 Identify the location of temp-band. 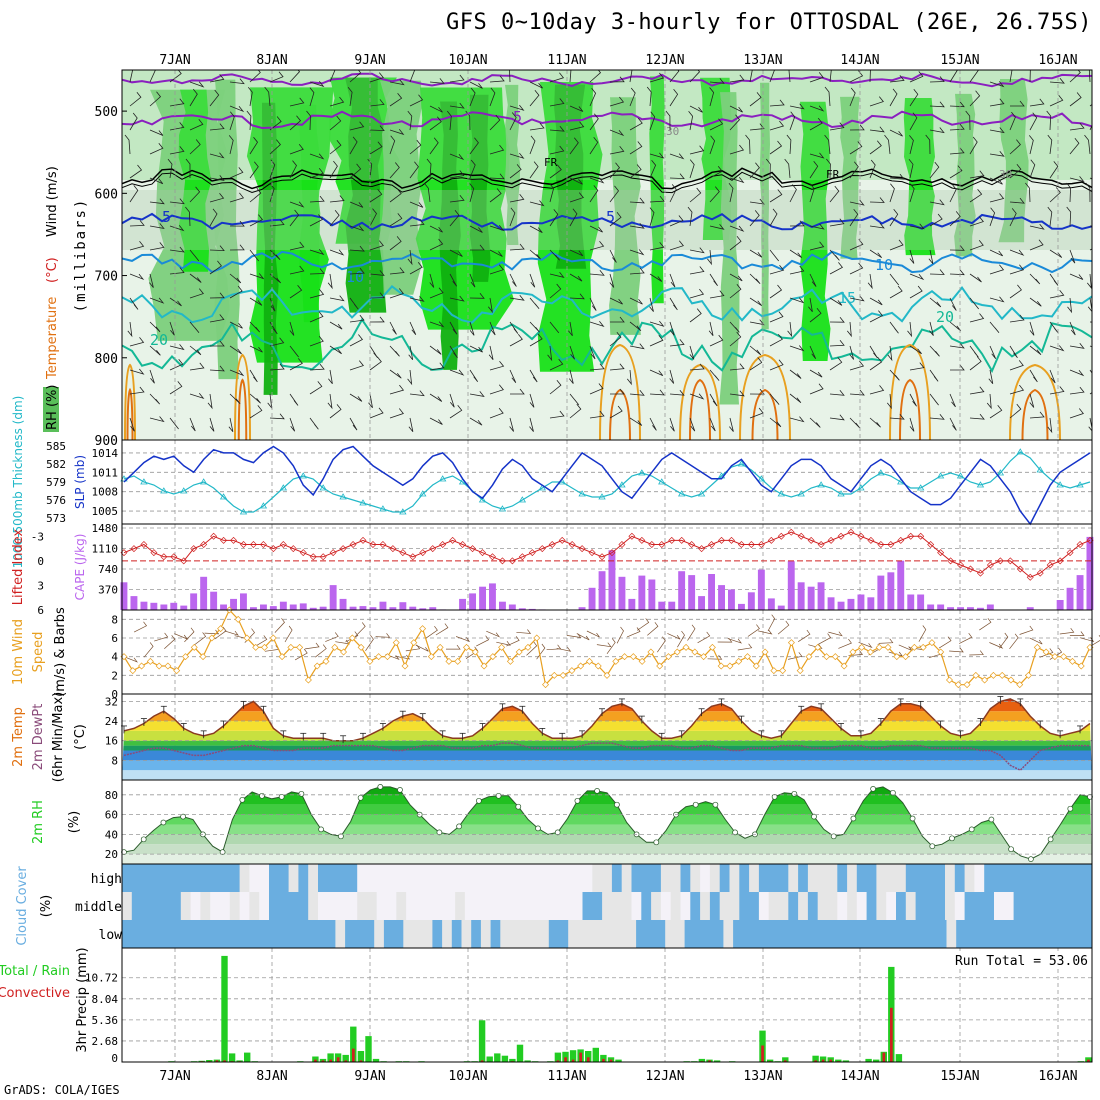
(607, 755).